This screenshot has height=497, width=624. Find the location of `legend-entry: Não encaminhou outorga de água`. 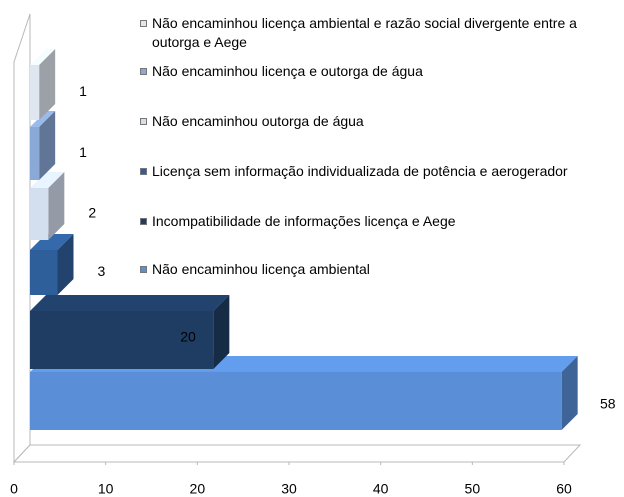

legend-entry: Não encaminhou outorga de água is located at coordinates (380, 121).